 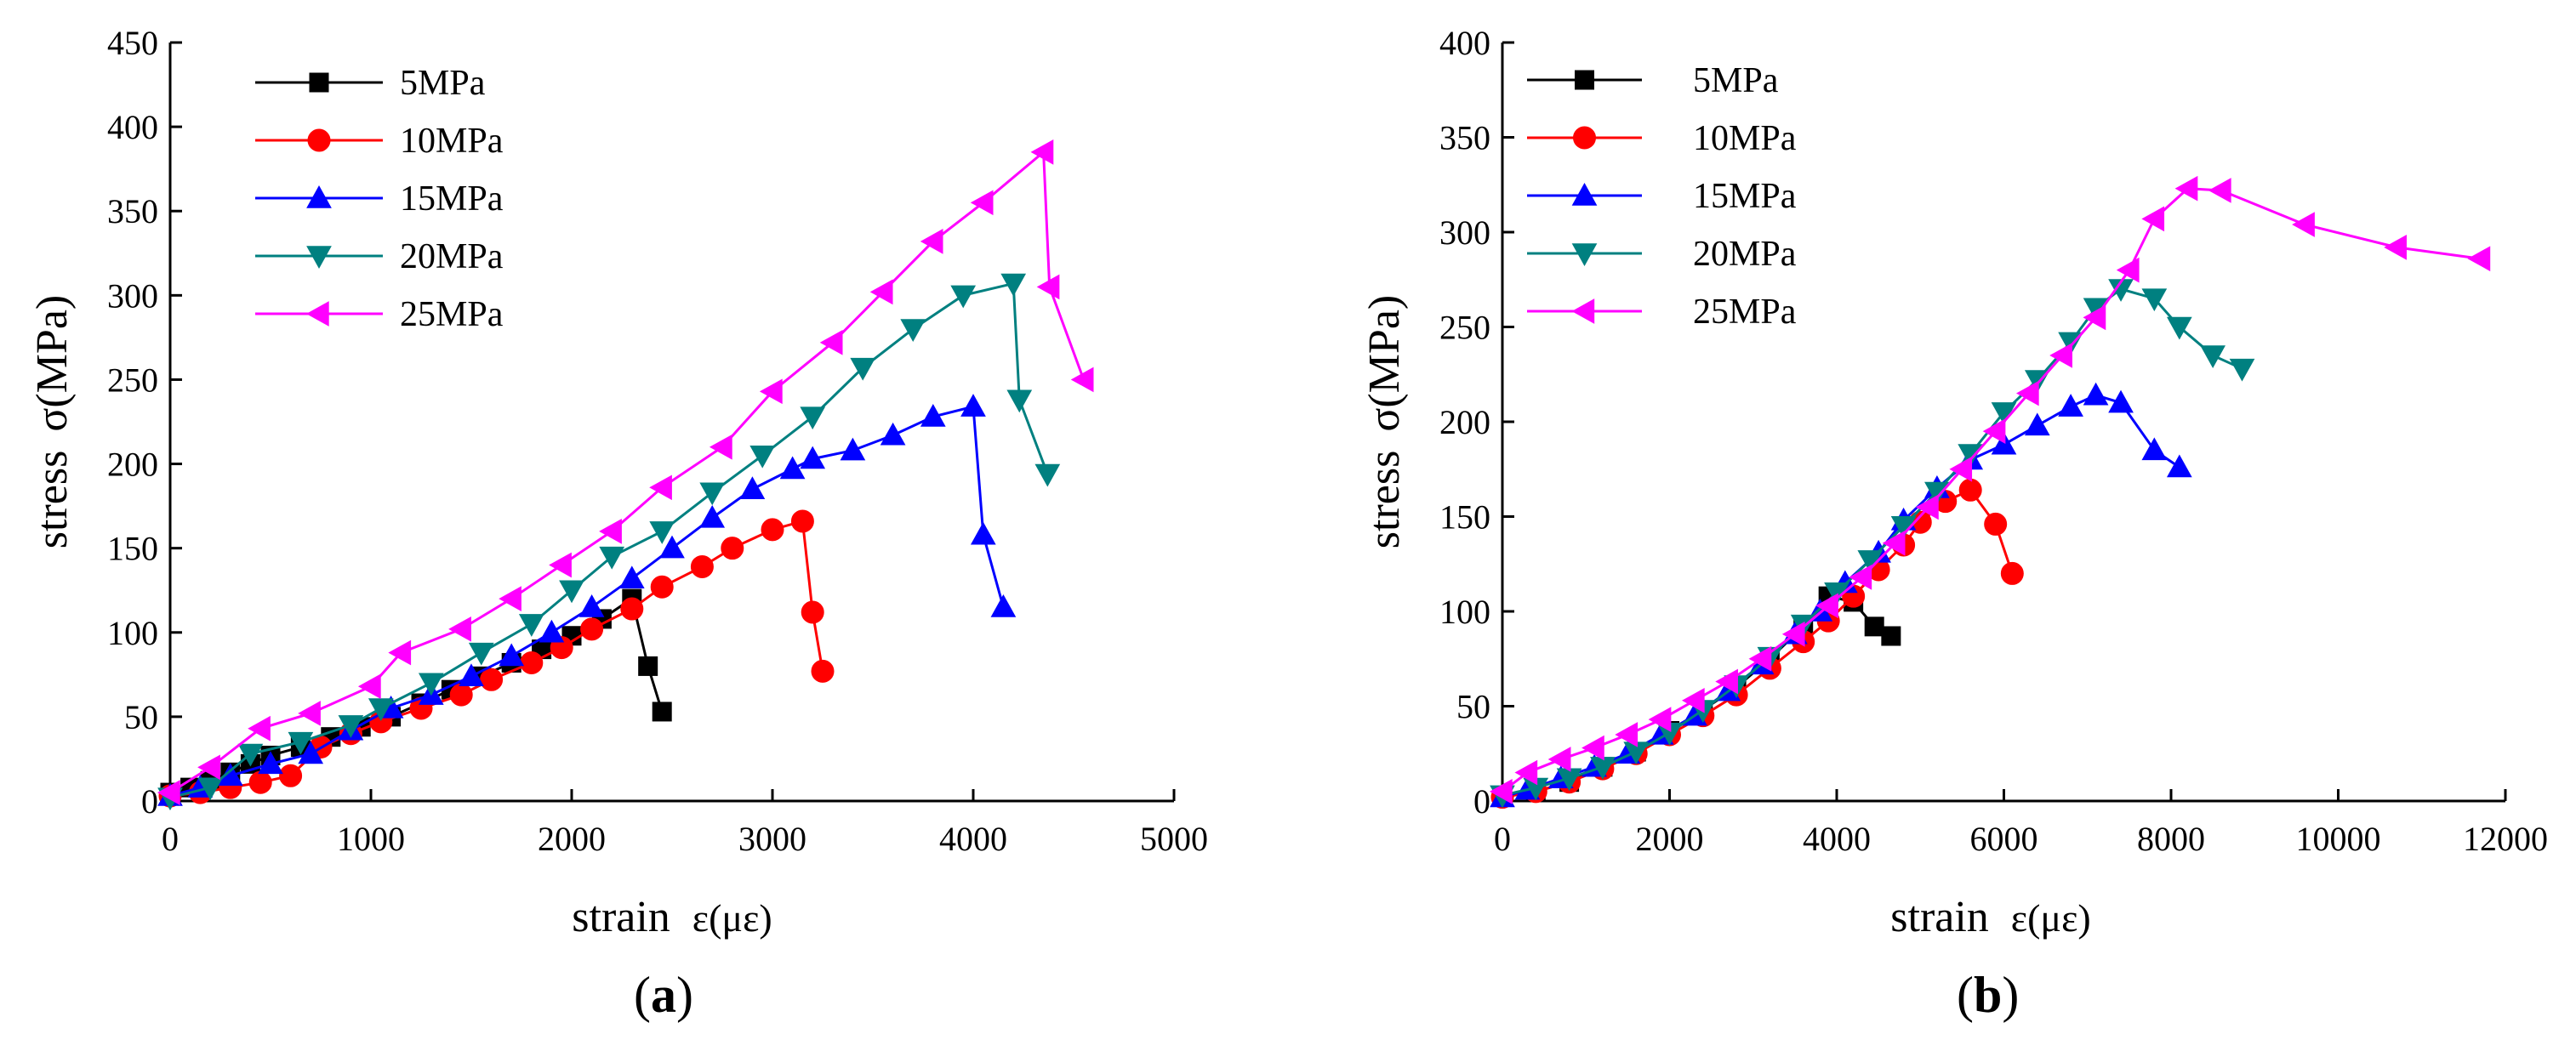 What do you see at coordinates (1965, 995) in the screenshot?
I see `panel-label-open: (` at bounding box center [1965, 995].